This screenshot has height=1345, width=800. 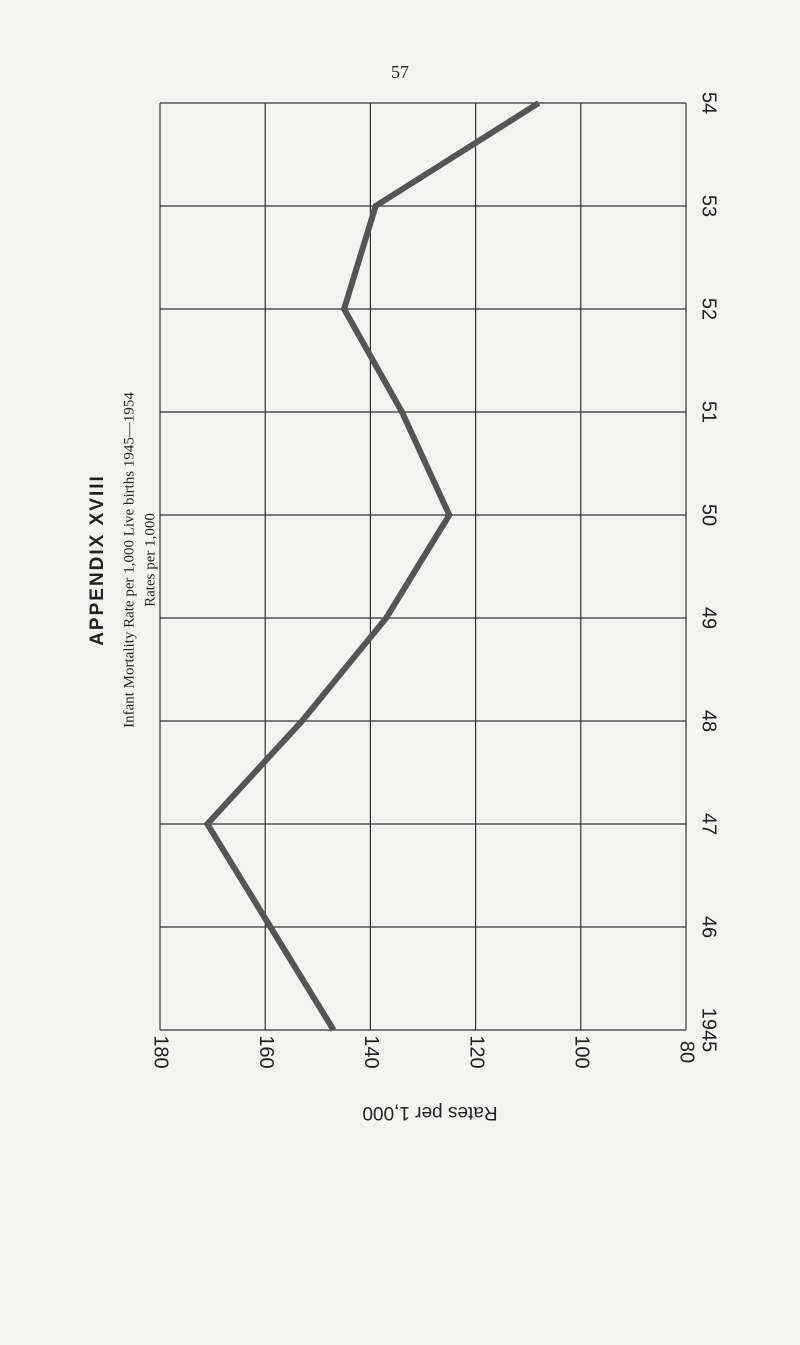 I want to click on rate-tick-label: 160, so click(x=266, y=1051).